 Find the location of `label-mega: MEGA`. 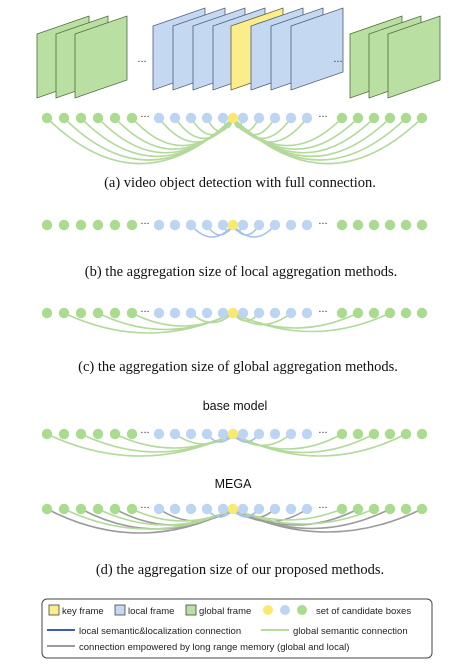

label-mega: MEGA is located at coordinates (233, 484).